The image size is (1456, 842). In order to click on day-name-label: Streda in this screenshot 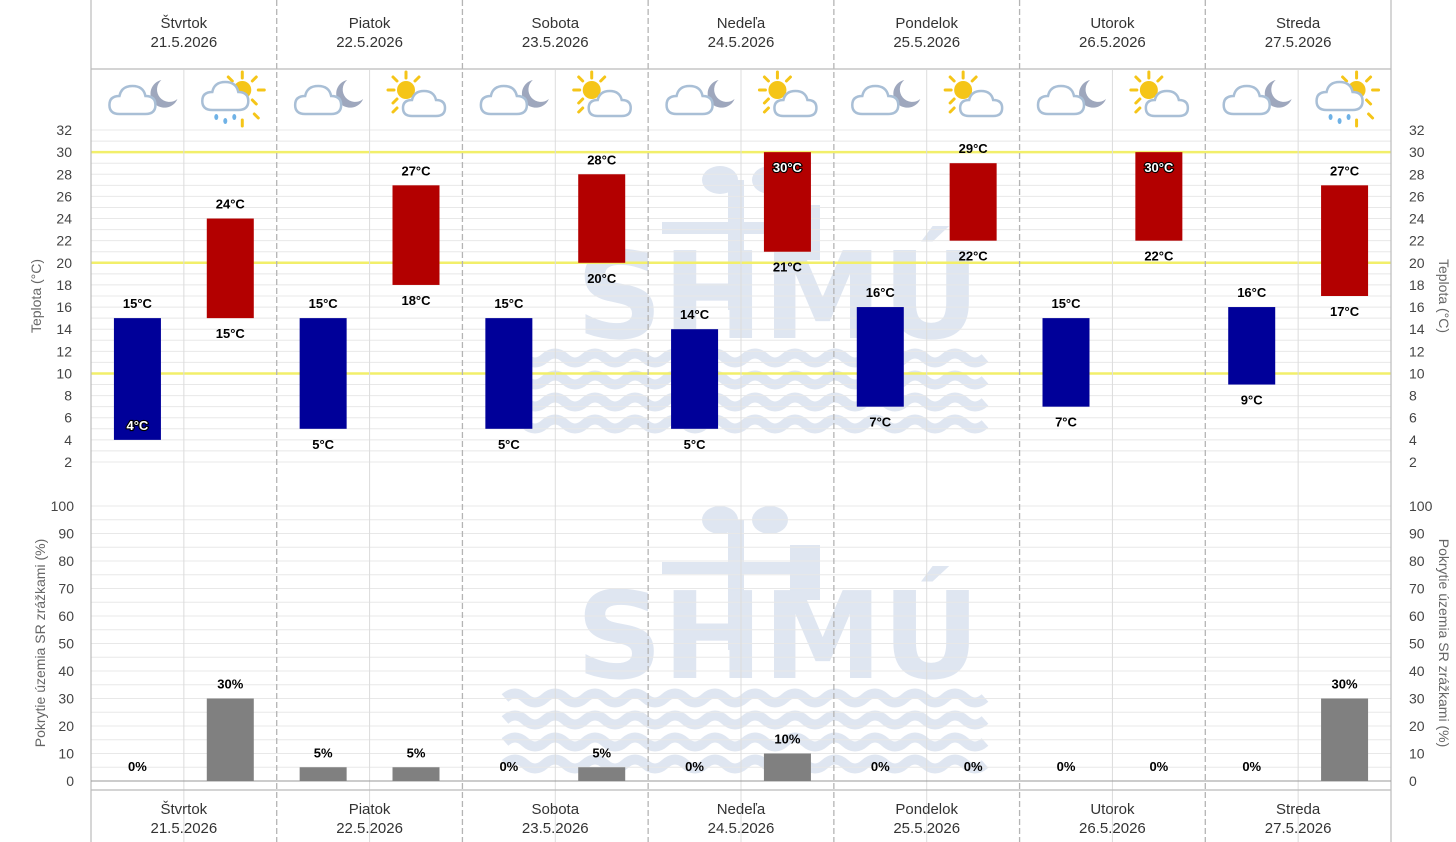, I will do `click(1298, 809)`.